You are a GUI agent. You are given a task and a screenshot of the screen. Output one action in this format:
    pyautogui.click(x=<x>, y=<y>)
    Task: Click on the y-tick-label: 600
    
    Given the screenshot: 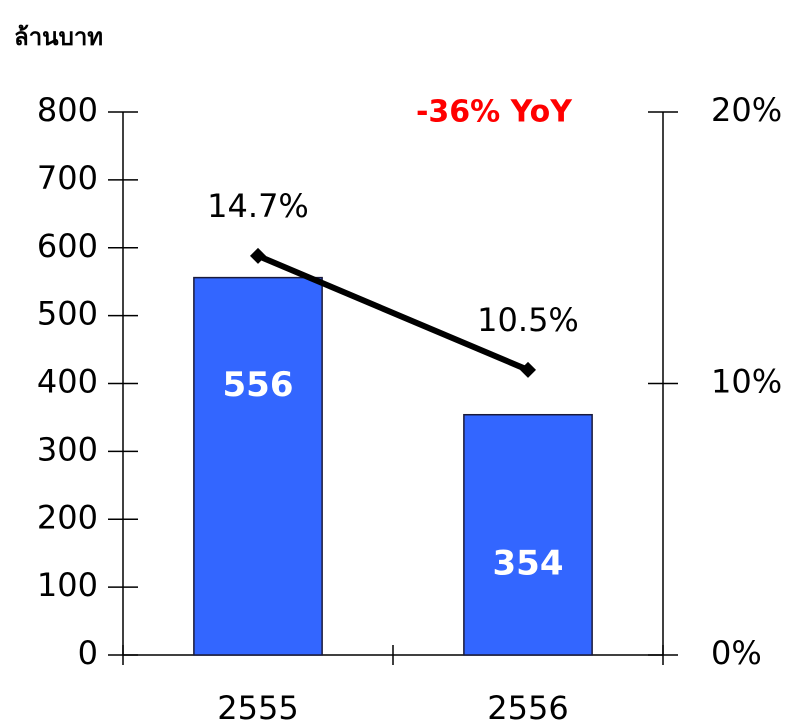 What is the action you would take?
    pyautogui.click(x=67, y=246)
    